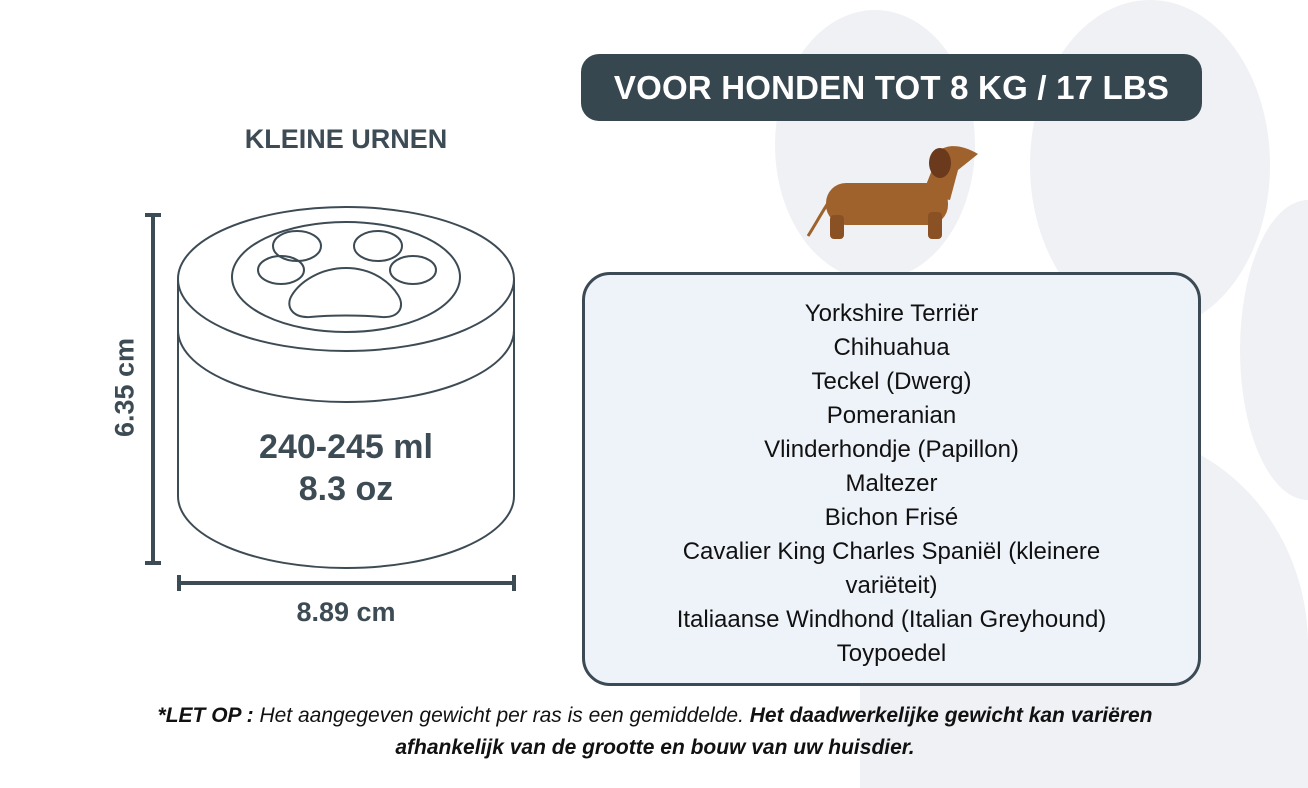 The width and height of the screenshot is (1308, 788). I want to click on list-item: Pomeranian, so click(891, 415).